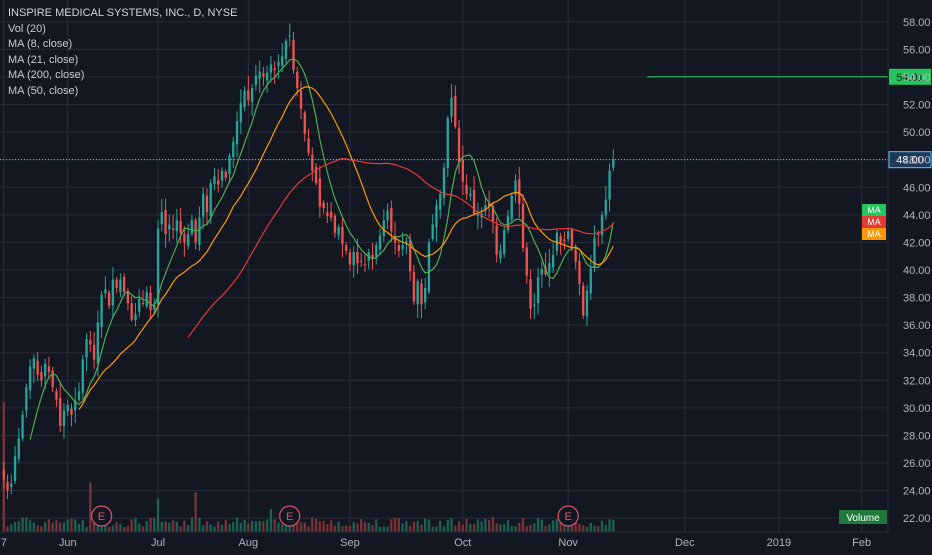 The width and height of the screenshot is (932, 555). I want to click on legend-ma50: MA (50, close), so click(43, 90).